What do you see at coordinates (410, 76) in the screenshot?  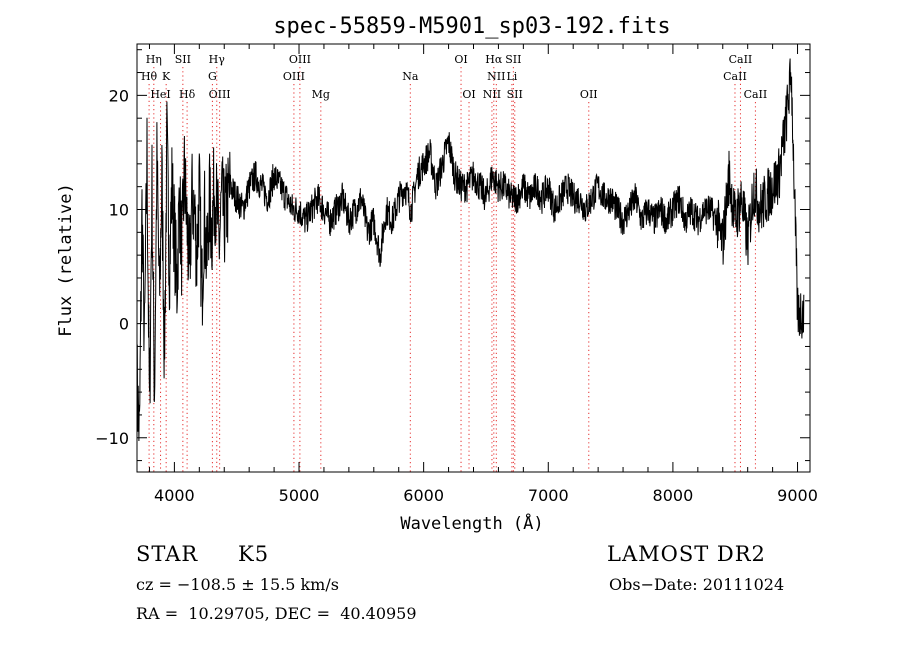 I see `line-marker-label: Na` at bounding box center [410, 76].